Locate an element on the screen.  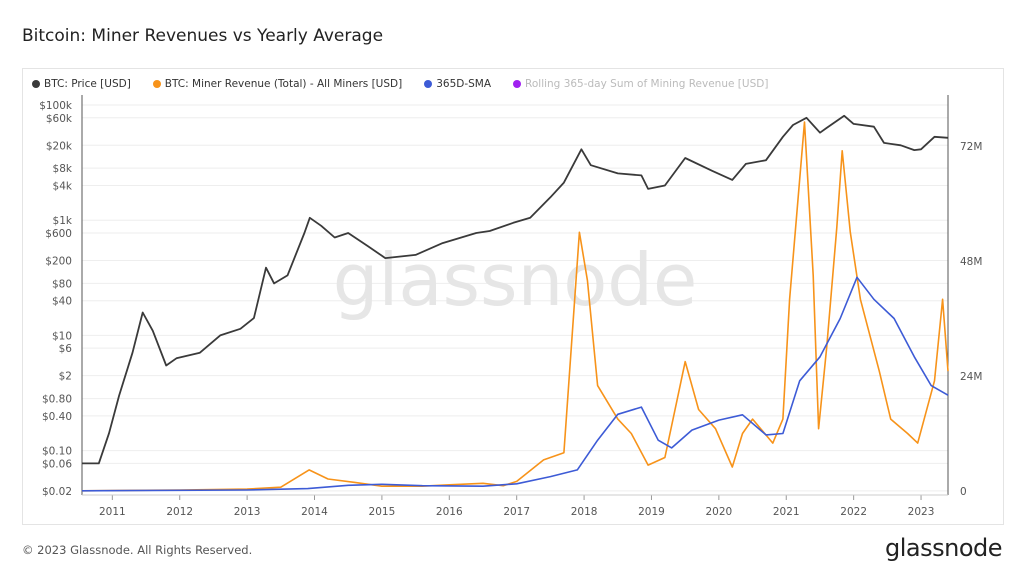
legend-item: 365D-SMA is located at coordinates (457, 84).